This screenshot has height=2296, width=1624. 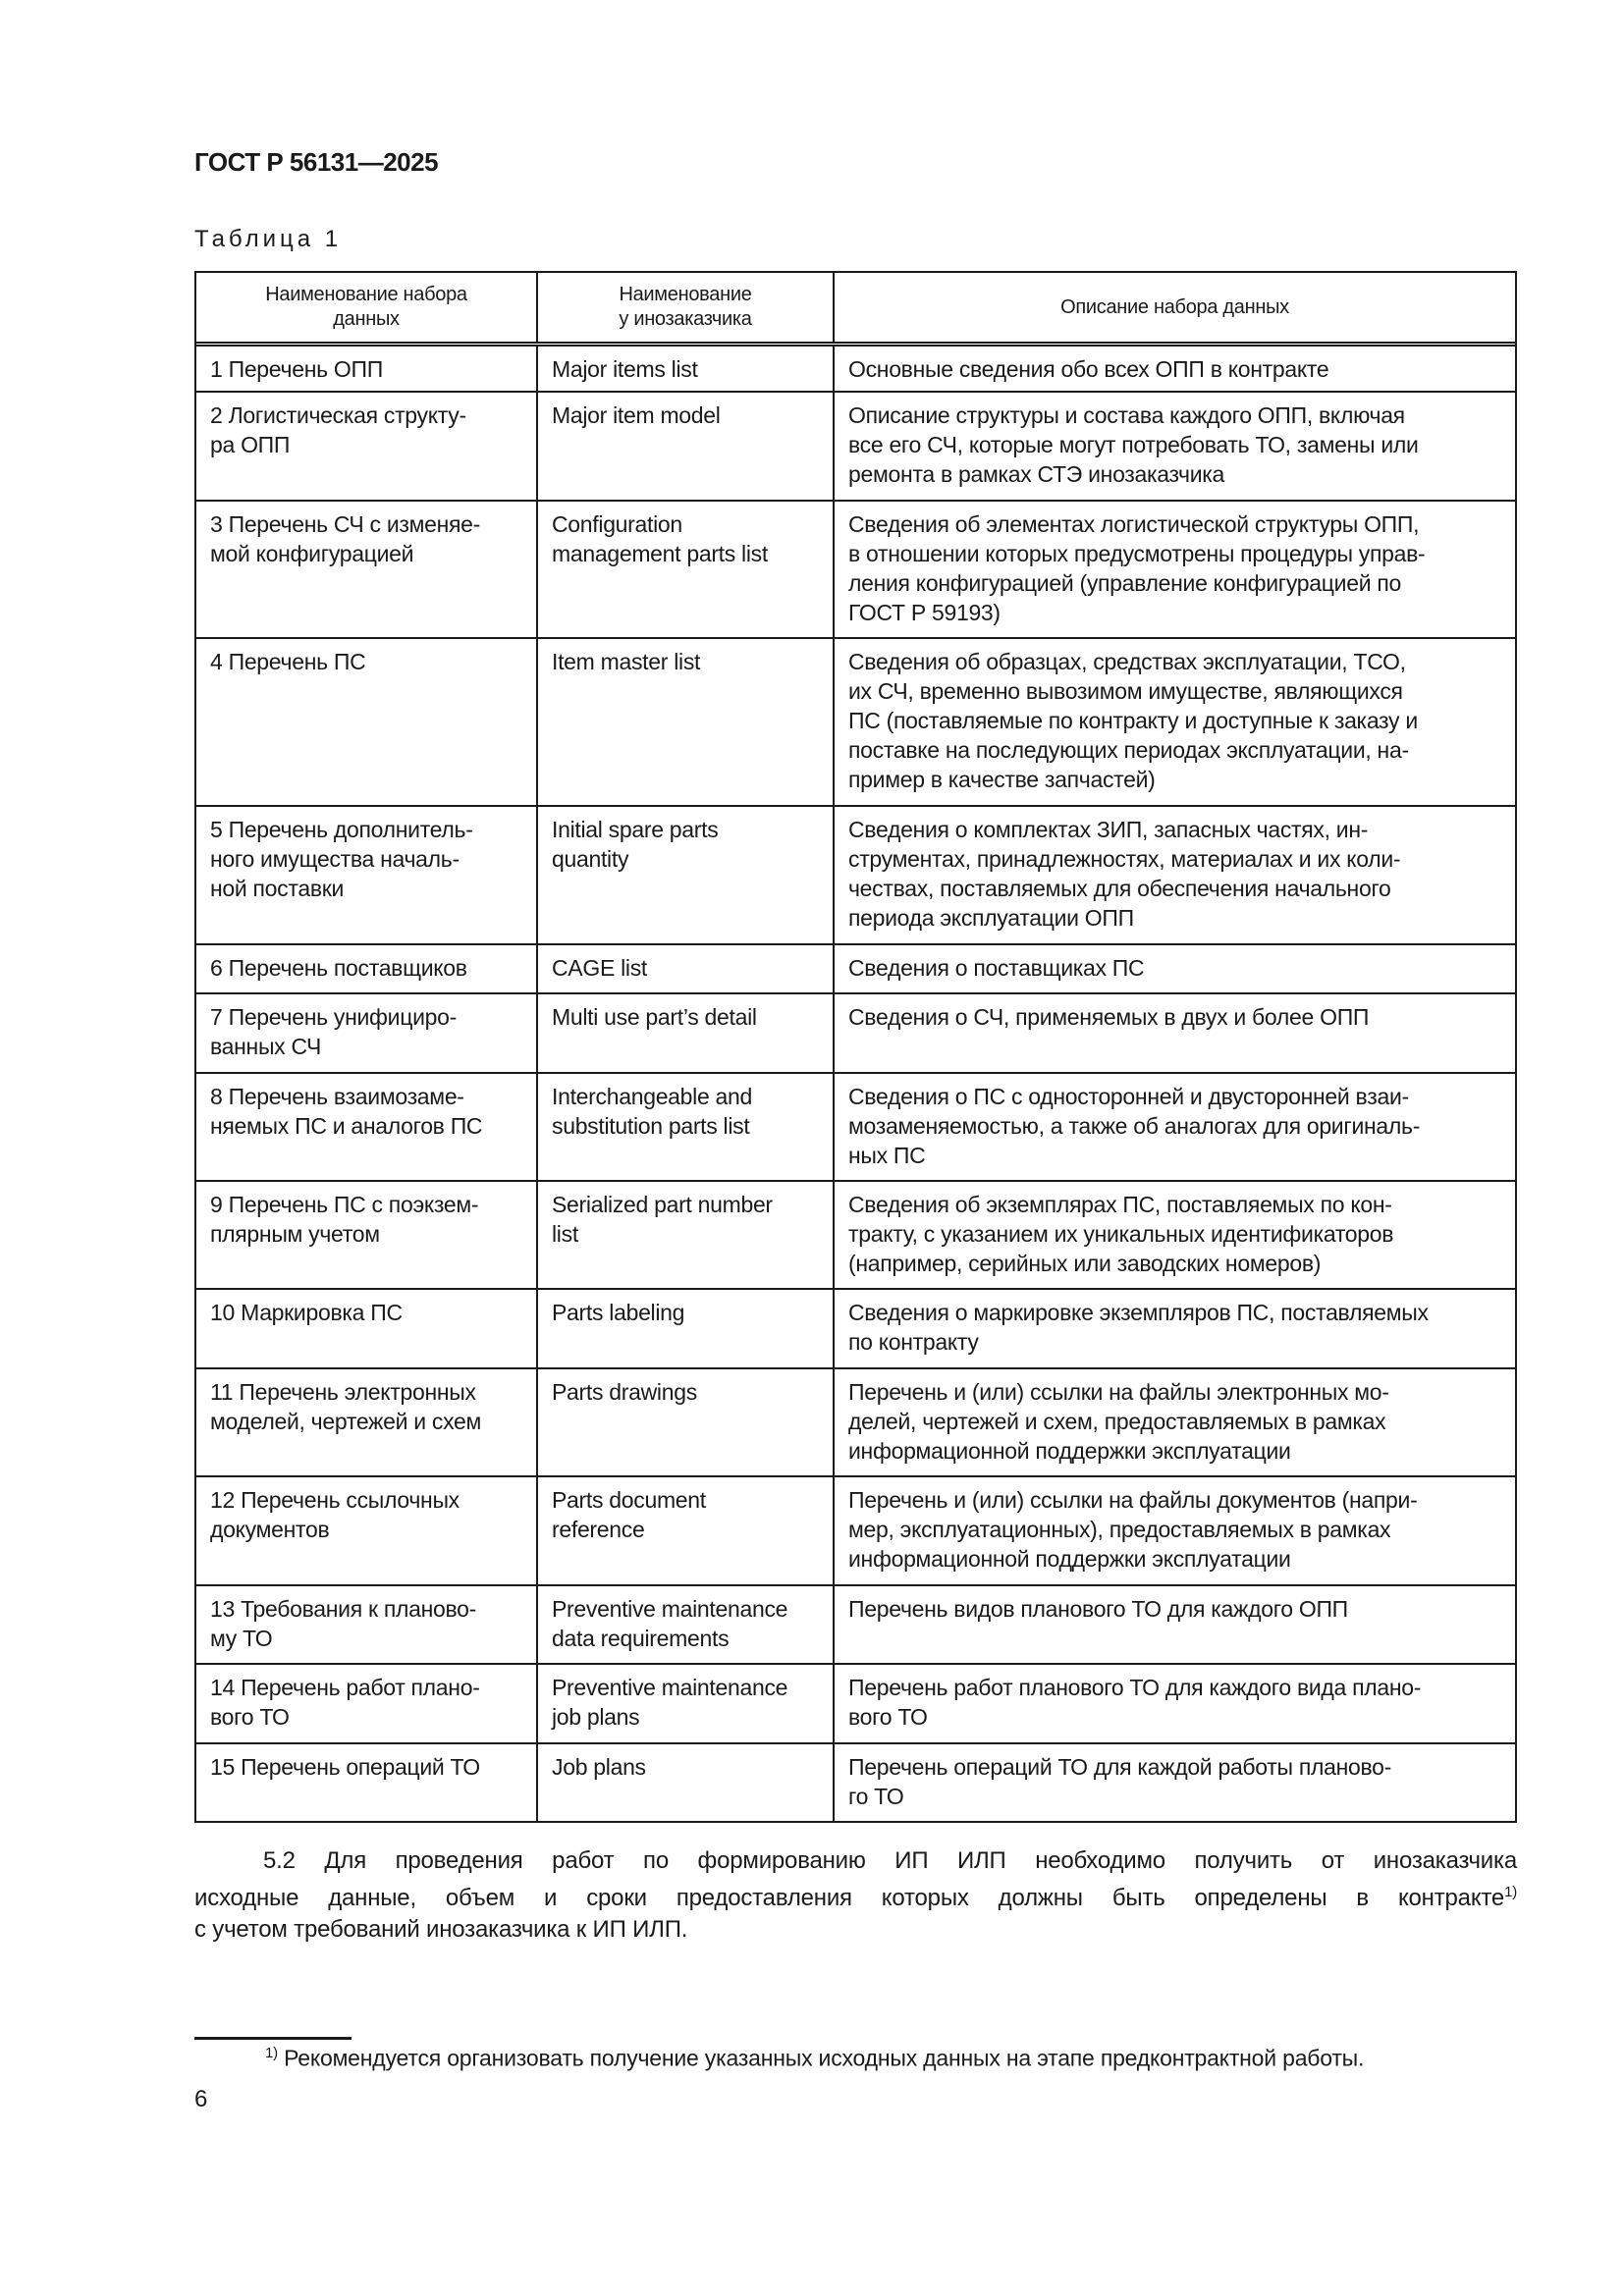 I want to click on cell-line: Major items list, so click(x=625, y=369).